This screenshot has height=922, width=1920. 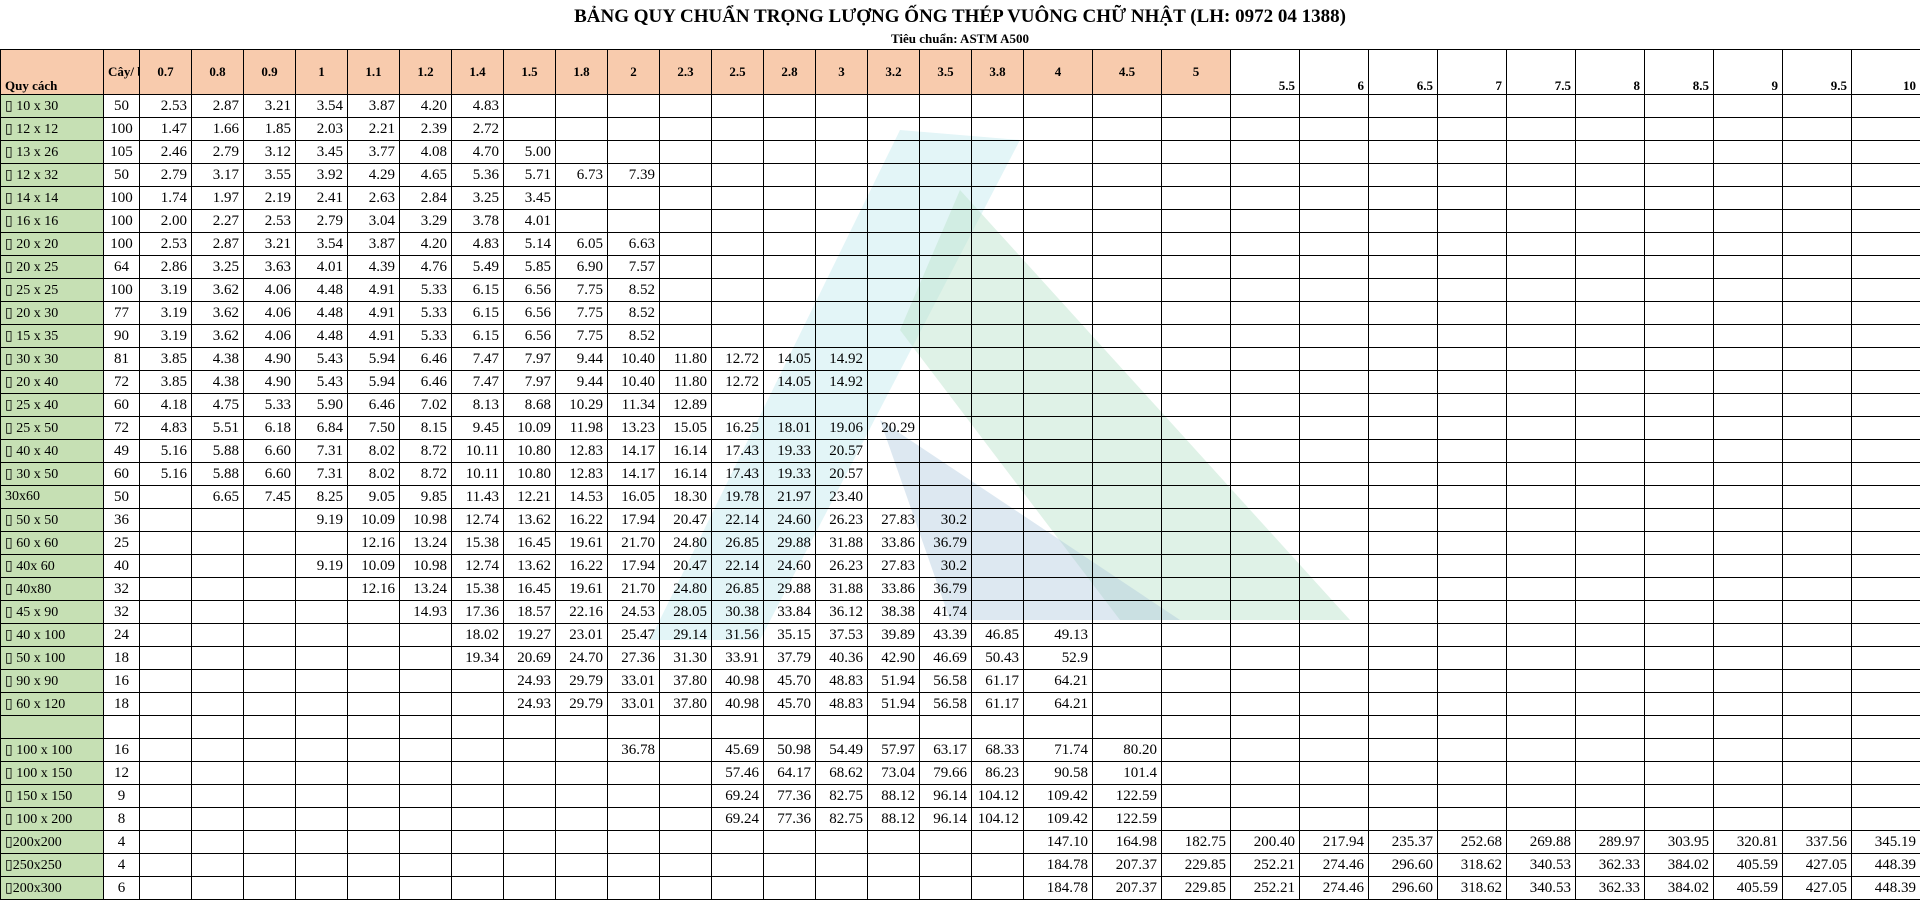 What do you see at coordinates (477, 336) in the screenshot?
I see `weight-cell: 6.15` at bounding box center [477, 336].